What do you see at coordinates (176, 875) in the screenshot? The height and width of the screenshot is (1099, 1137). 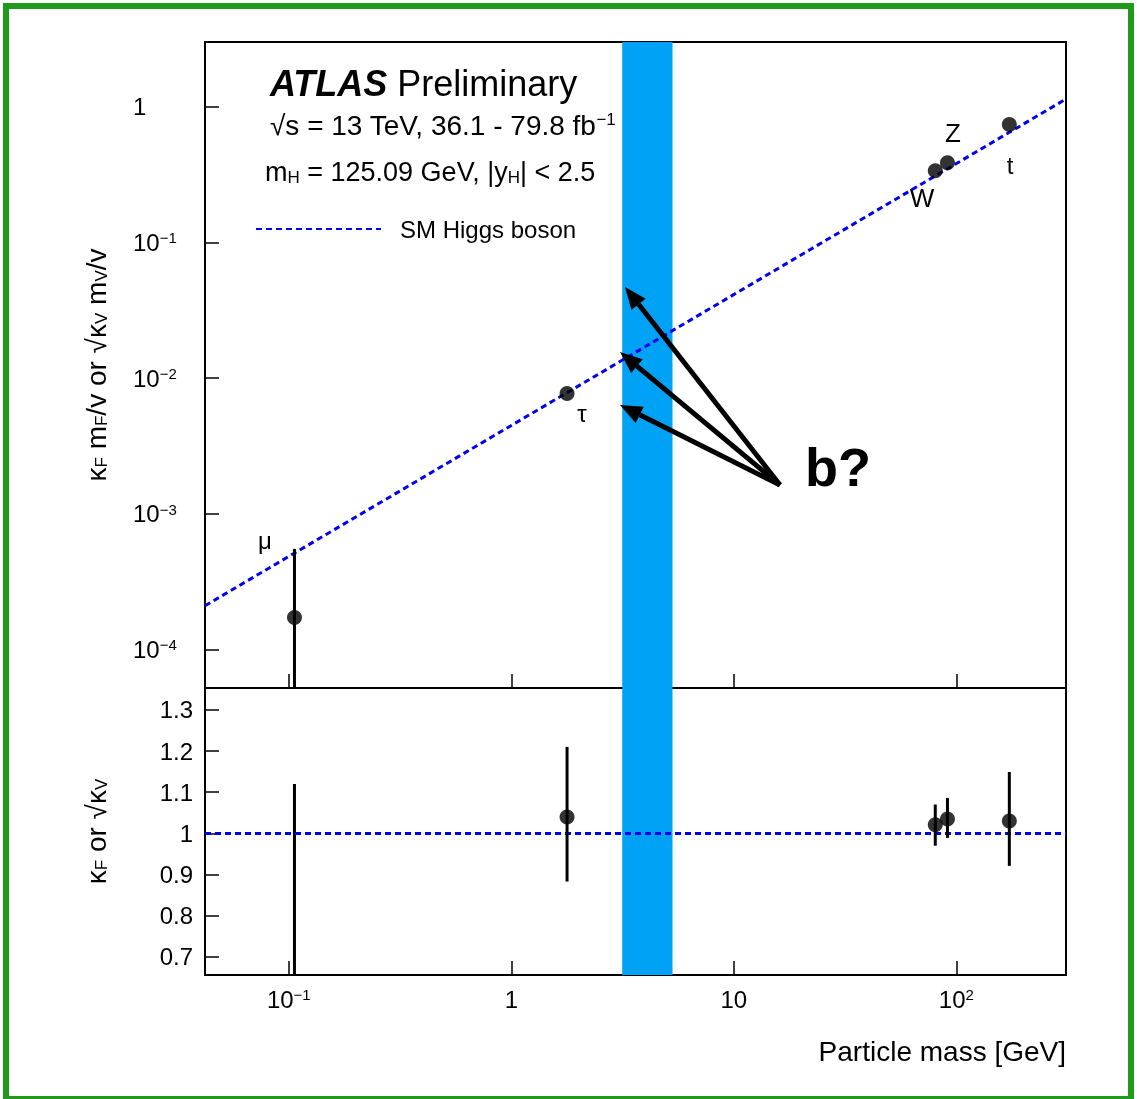 I see `y-tick-label: 0.9` at bounding box center [176, 875].